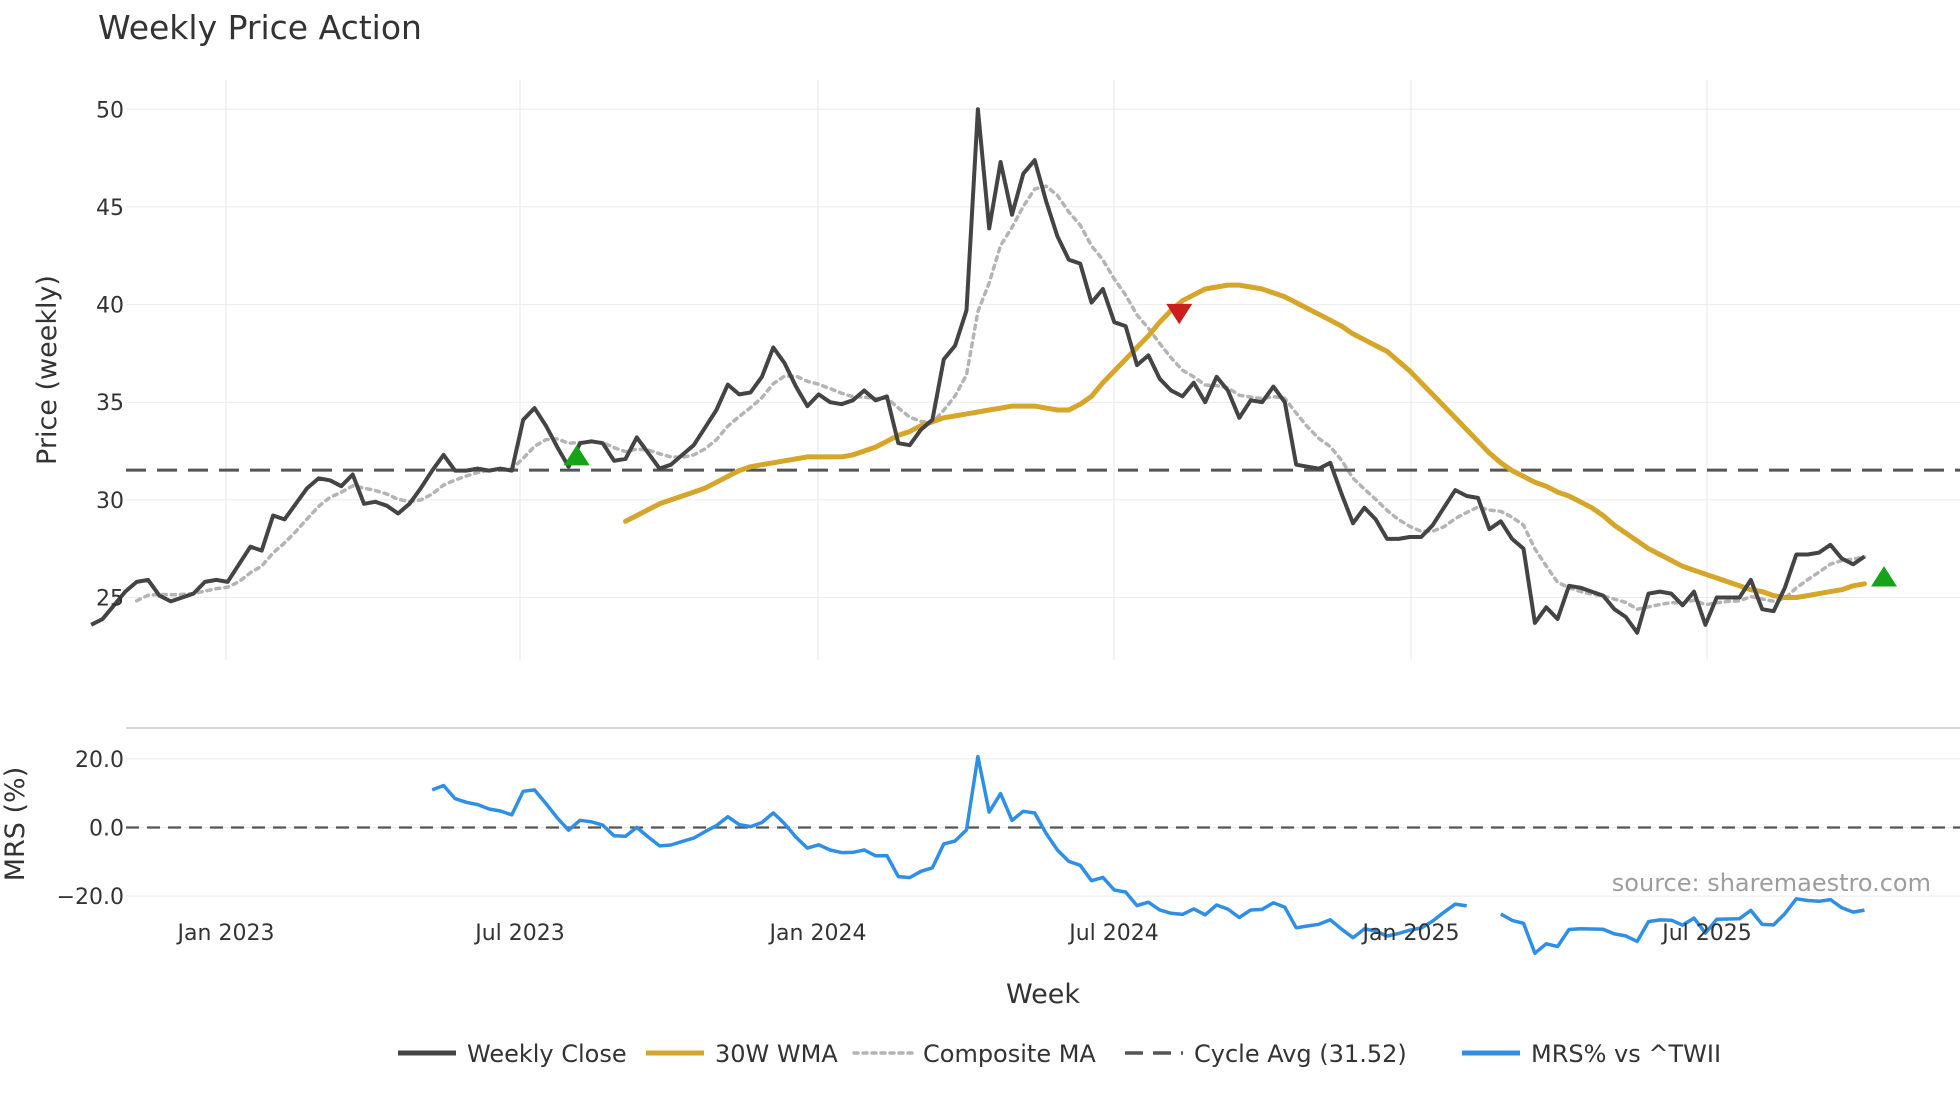 This screenshot has height=1102, width=1960. I want to click on legend-label: MRS% vs ^TWII, so click(1626, 1054).